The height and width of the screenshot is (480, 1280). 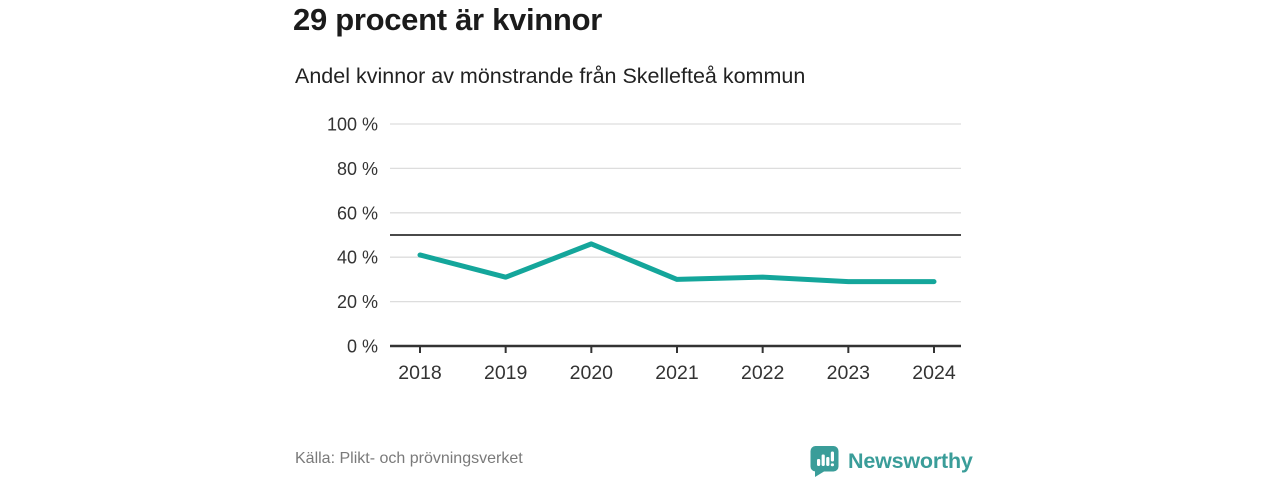 What do you see at coordinates (592, 373) in the screenshot?
I see `x-tick-label: 2020` at bounding box center [592, 373].